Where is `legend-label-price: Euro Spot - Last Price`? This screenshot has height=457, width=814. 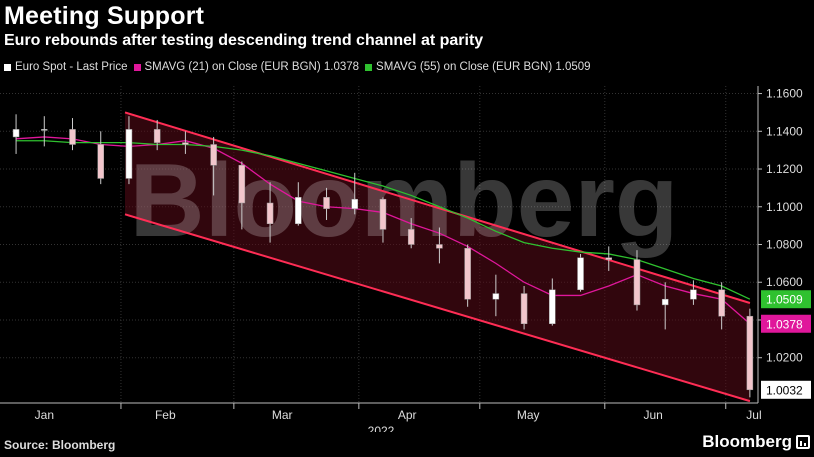 legend-label-price: Euro Spot - Last Price is located at coordinates (71, 67).